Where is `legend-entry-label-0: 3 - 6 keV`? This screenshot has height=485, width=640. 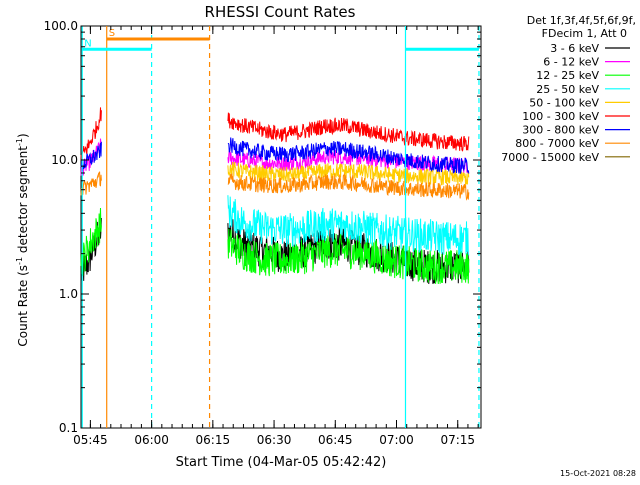
legend-entry-label-0: 3 - 6 keV is located at coordinates (574, 48).